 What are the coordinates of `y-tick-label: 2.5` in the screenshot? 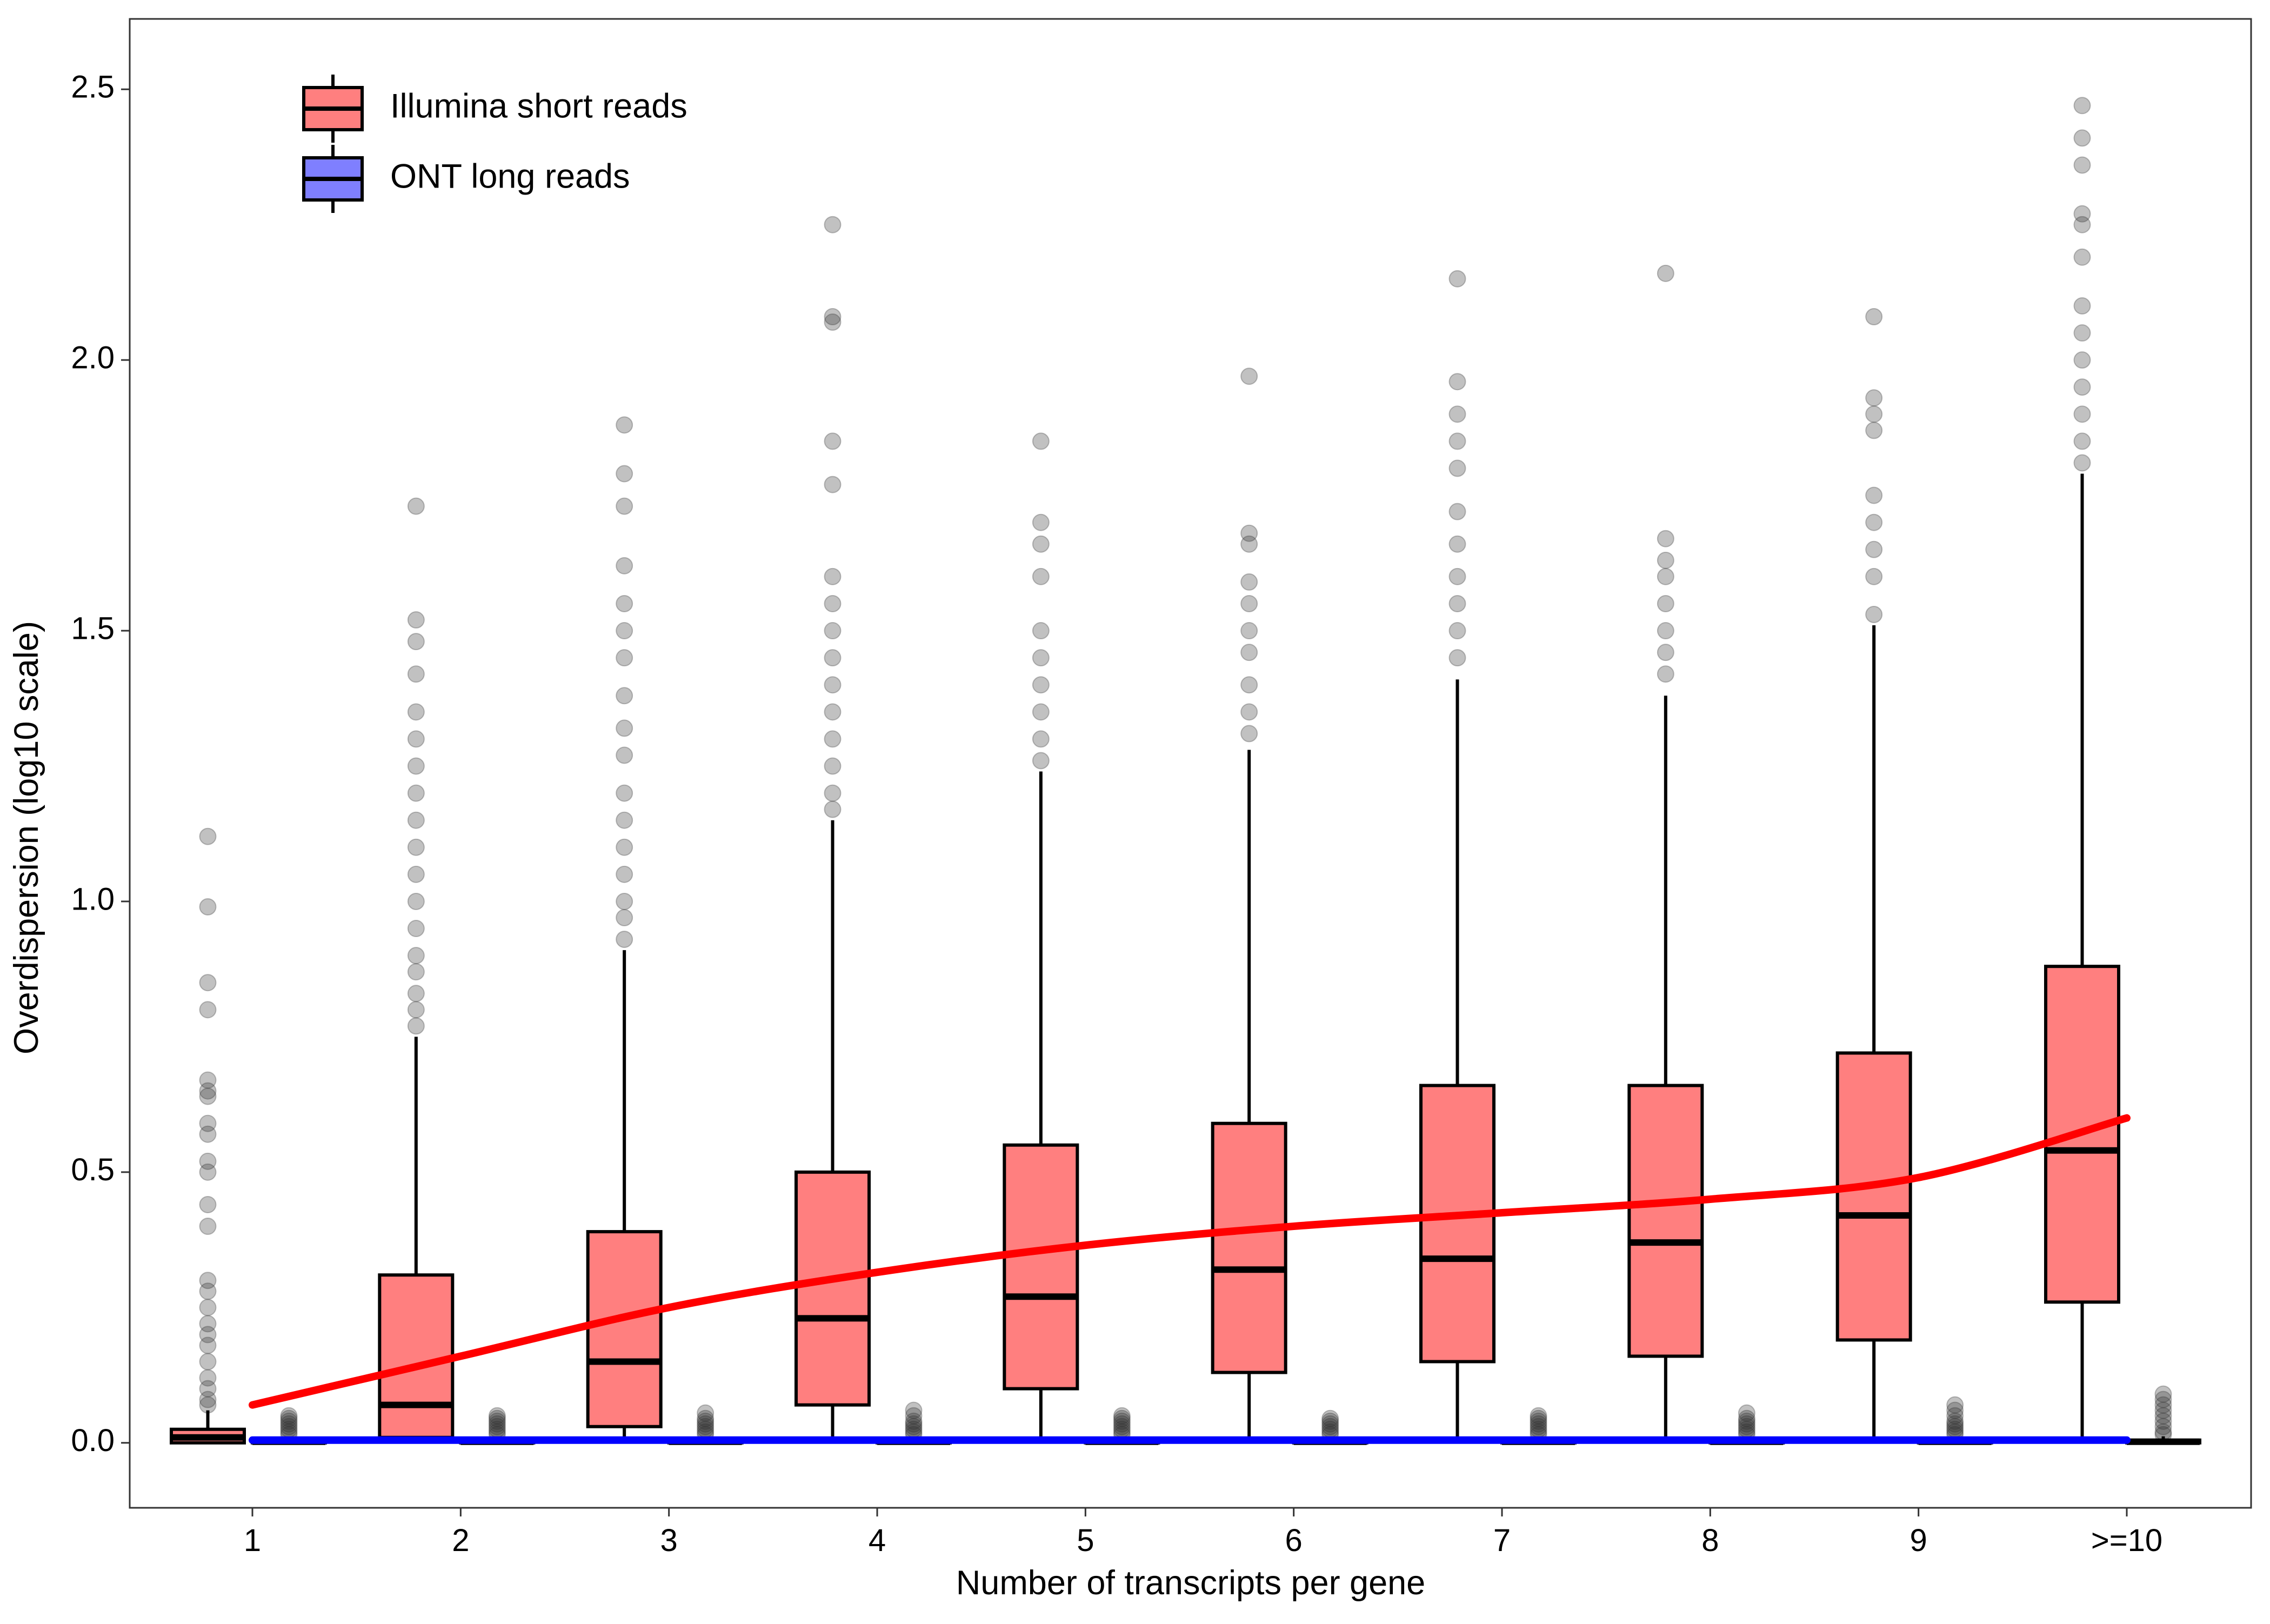 It's located at (93, 87).